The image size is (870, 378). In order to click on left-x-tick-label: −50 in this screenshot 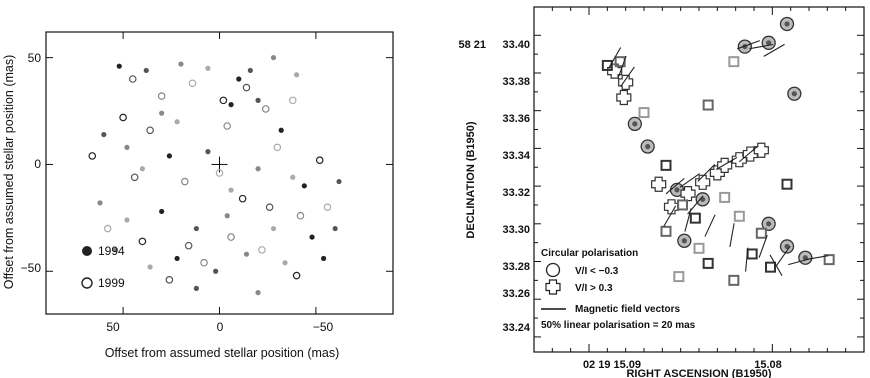, I will do `click(323, 327)`.